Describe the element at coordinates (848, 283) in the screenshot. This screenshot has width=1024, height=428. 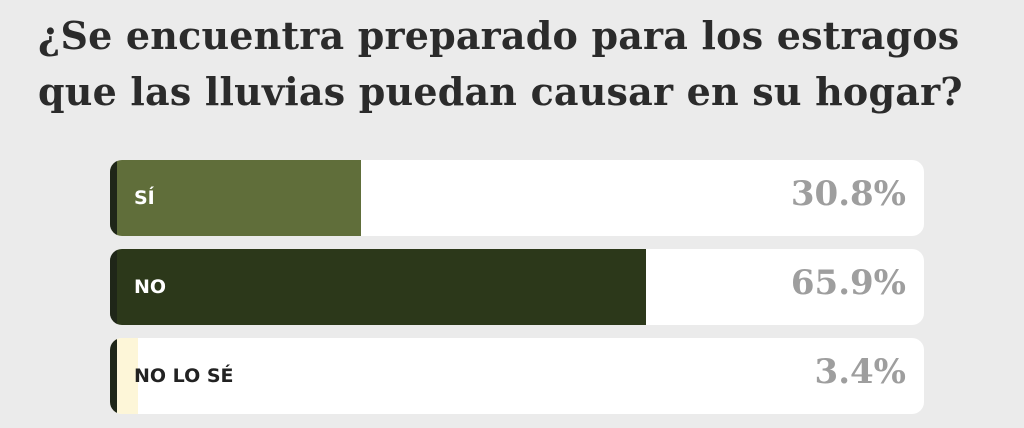
I see `option-percent-no: 65.9%` at that location.